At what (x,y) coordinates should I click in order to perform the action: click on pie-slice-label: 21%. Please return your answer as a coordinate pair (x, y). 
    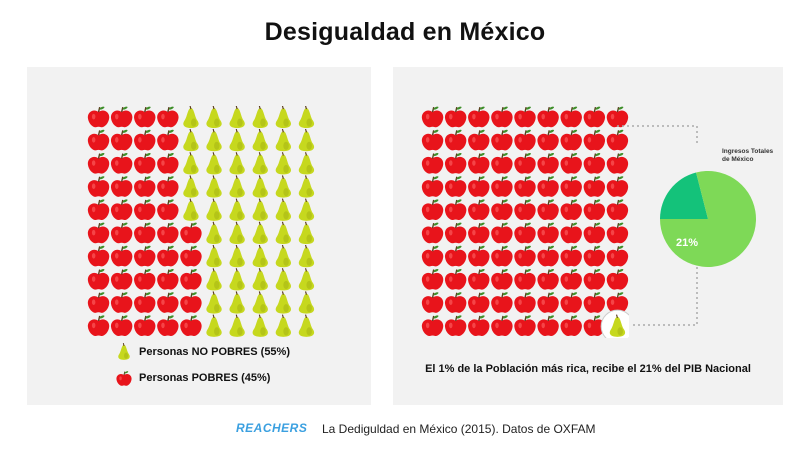
    Looking at the image, I should click on (687, 243).